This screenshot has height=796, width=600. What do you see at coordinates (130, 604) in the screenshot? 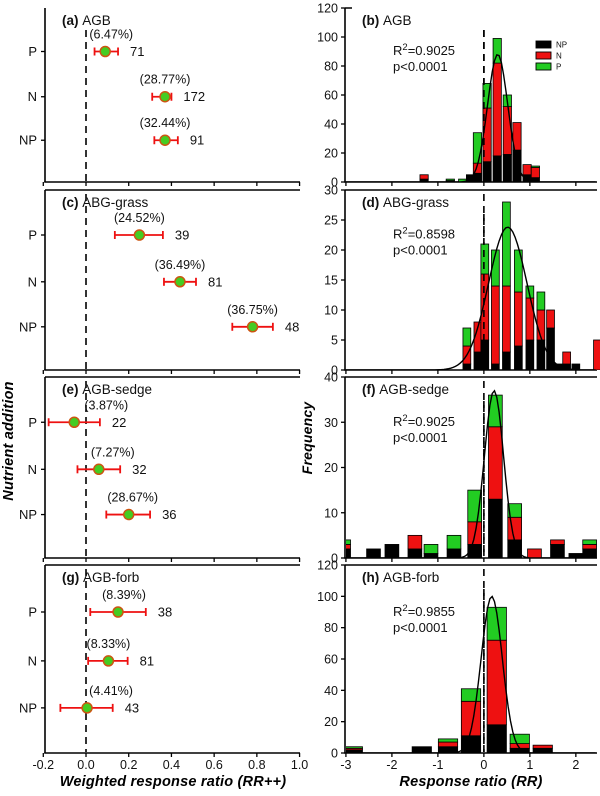
I see `forest-point-P: (8.39%) 38` at bounding box center [130, 604].